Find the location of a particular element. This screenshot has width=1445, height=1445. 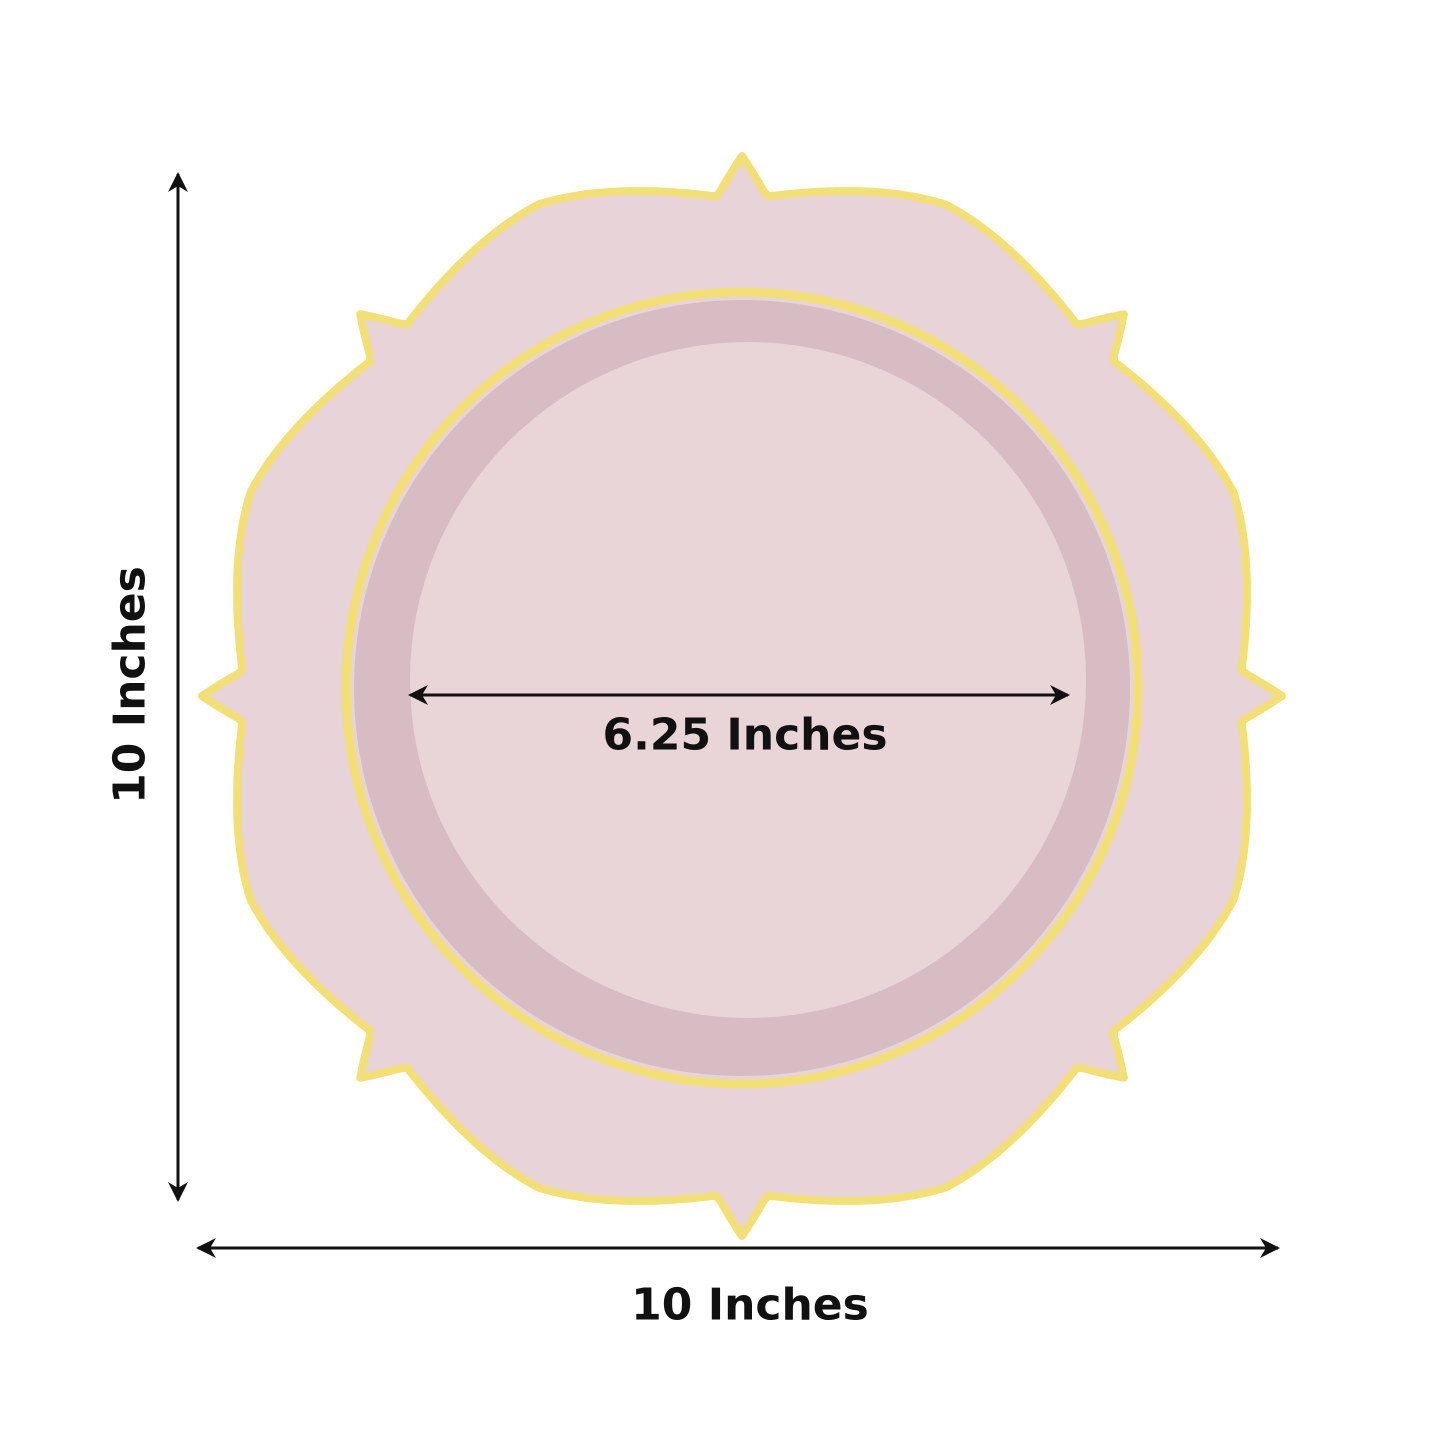

width-label: 10 Inches is located at coordinates (750, 1305).